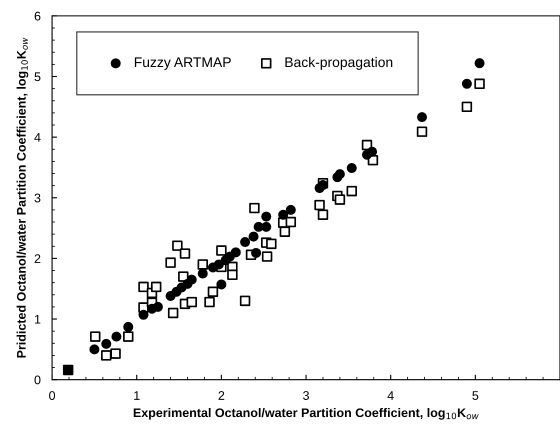 The image size is (560, 429). I want to click on y-tick-label: 2, so click(37, 258).